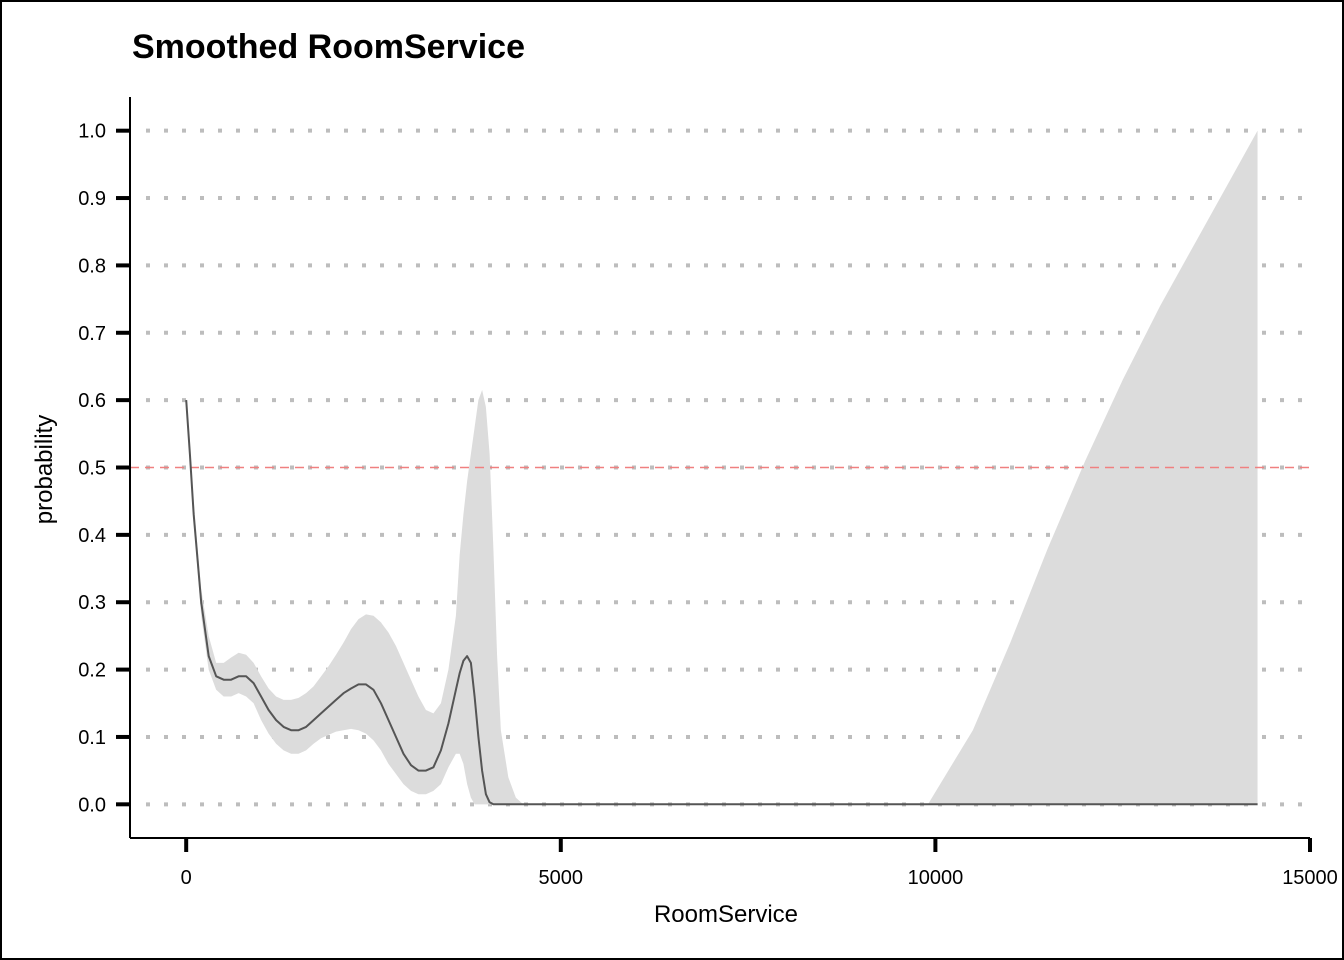 The image size is (1344, 960). Describe the element at coordinates (92, 671) in the screenshot. I see `y-tick-label: 0.2` at that location.